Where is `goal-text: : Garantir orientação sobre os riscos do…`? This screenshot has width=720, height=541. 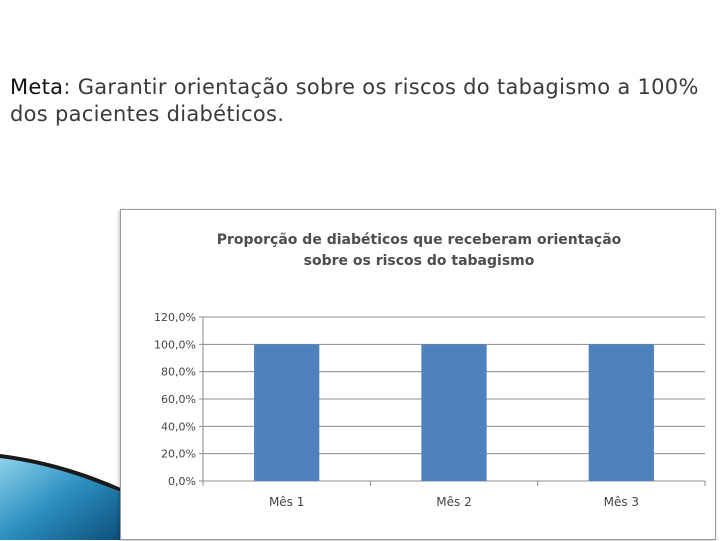 goal-text: : Garantir orientação sobre os riscos do… is located at coordinates (354, 100).